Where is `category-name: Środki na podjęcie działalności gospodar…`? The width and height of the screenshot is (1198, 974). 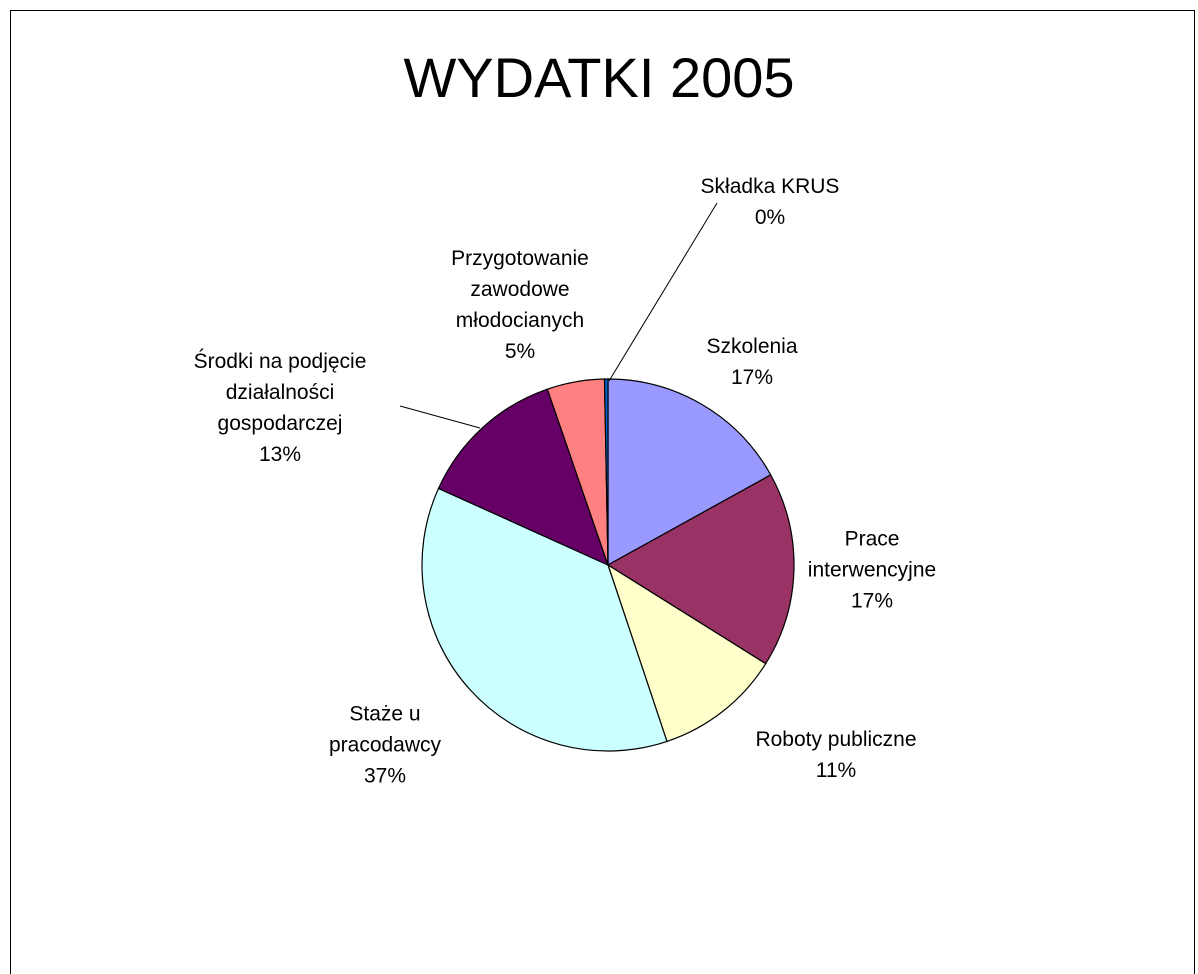
category-name: Środki na podjęcie działalności gospodar… is located at coordinates (280, 392).